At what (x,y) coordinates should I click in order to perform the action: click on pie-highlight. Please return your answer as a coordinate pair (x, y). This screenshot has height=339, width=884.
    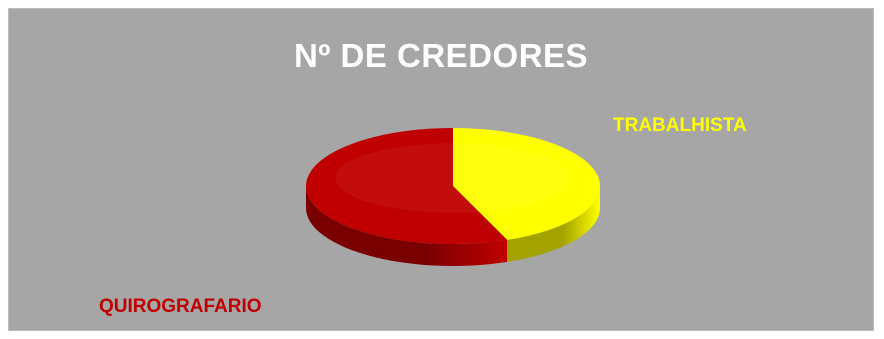
    Looking at the image, I should click on (453, 178).